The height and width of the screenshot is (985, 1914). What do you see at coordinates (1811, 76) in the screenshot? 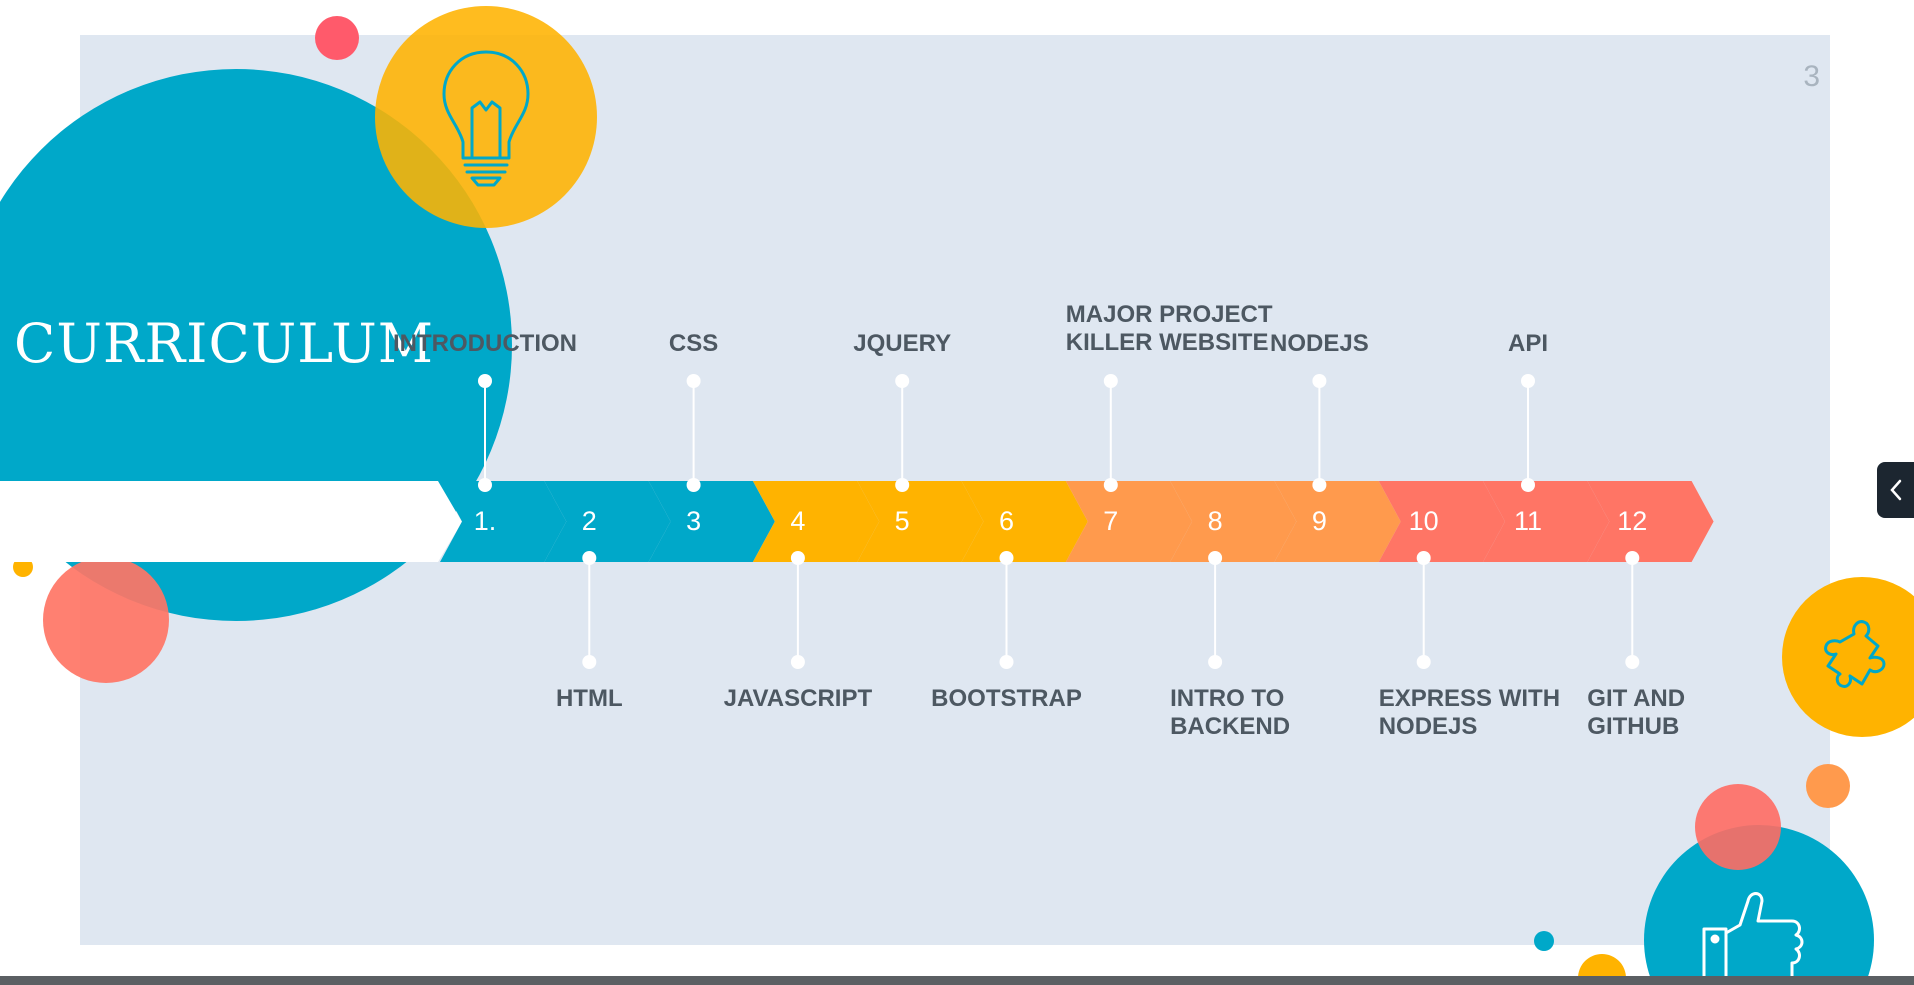
I see `page-number: 3` at bounding box center [1811, 76].